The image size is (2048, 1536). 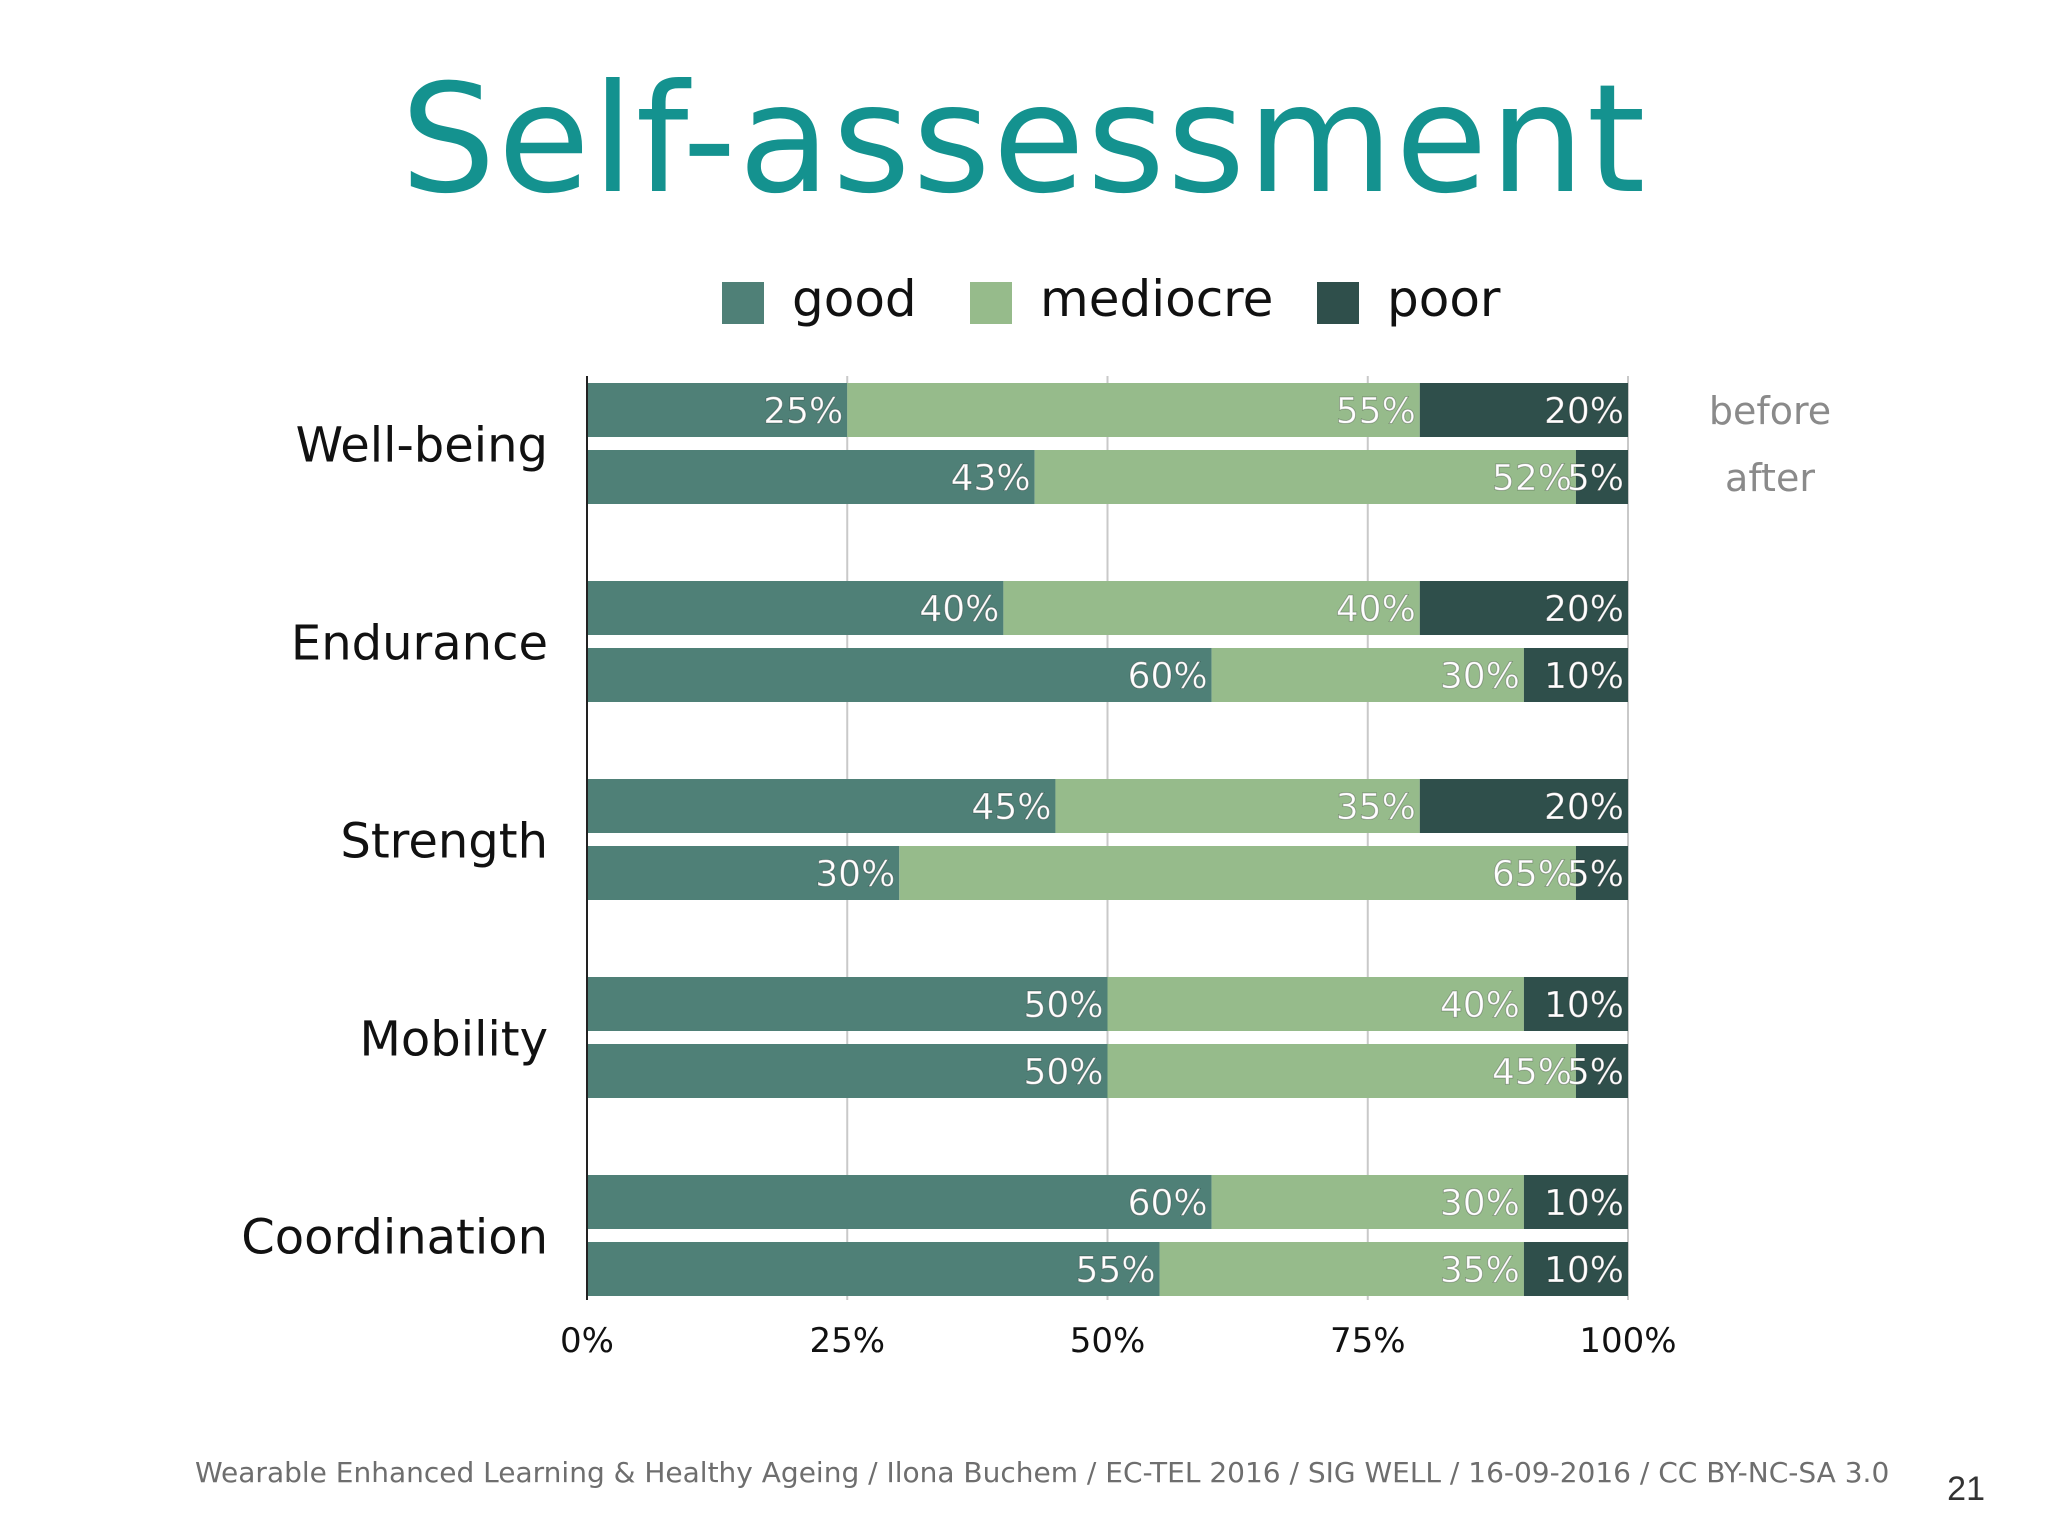 What do you see at coordinates (1532, 478) in the screenshot?
I see `data-label: 52%` at bounding box center [1532, 478].